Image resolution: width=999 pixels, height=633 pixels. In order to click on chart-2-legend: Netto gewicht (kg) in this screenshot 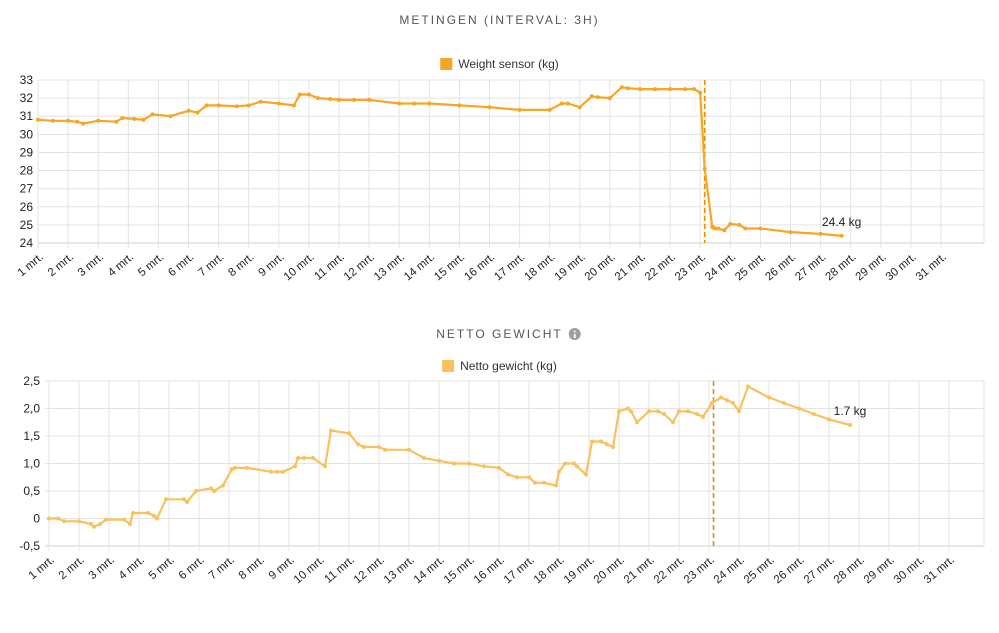, I will do `click(499, 366)`.